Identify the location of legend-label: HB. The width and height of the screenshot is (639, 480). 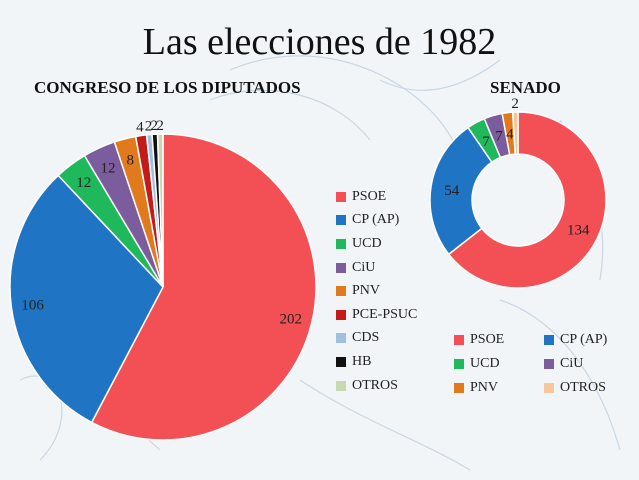
(362, 361).